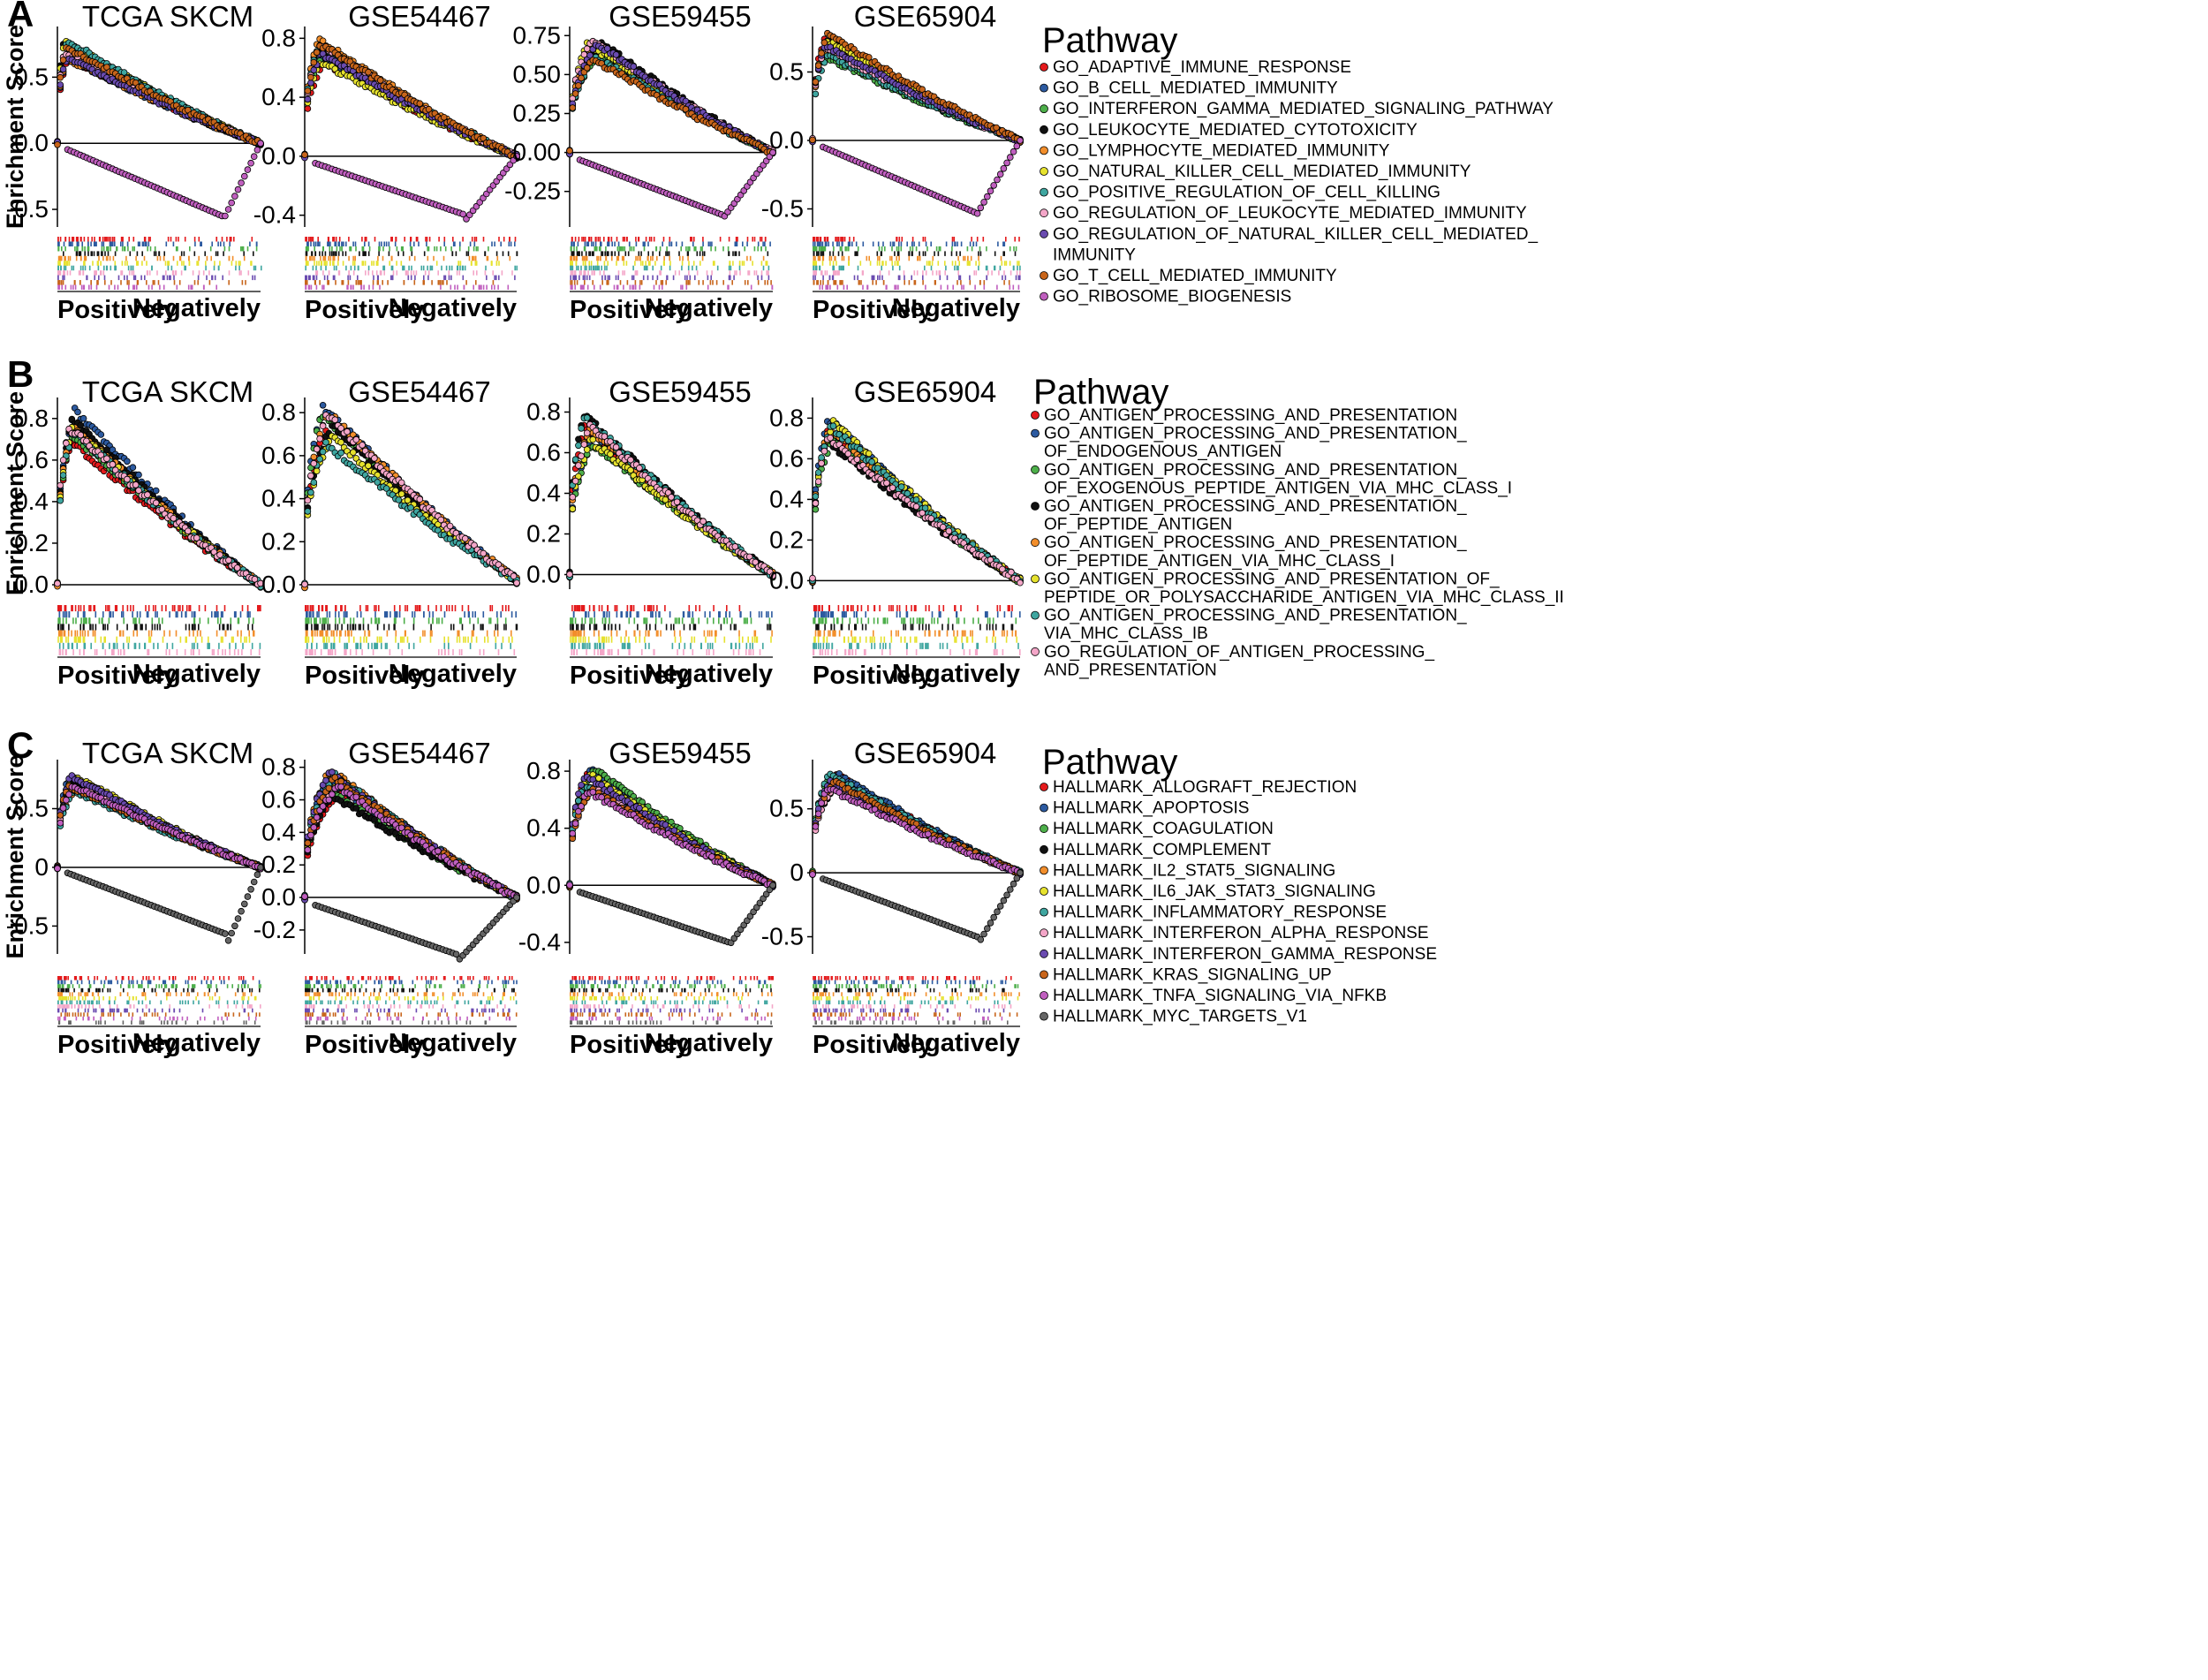  I want to click on rank-barcode, so click(159, 264).